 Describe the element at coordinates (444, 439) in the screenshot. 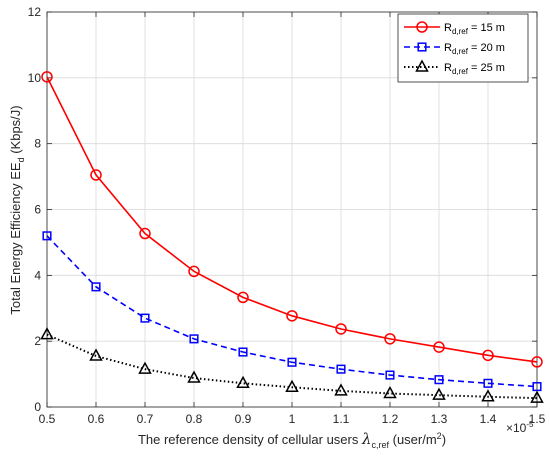

I see `x-axis-label-unit-close: )` at that location.